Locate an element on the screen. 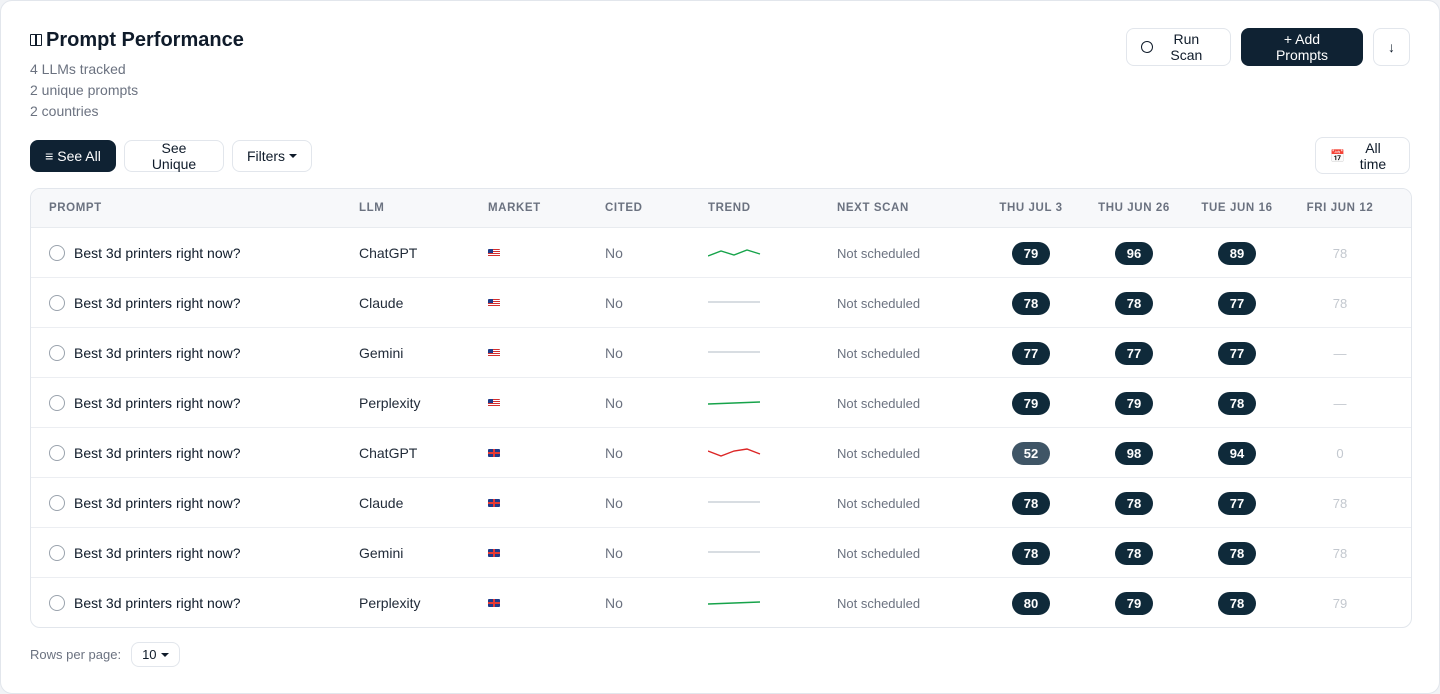 This screenshot has height=694, width=1440. pagination: Rows per page: 10 is located at coordinates (105, 654).